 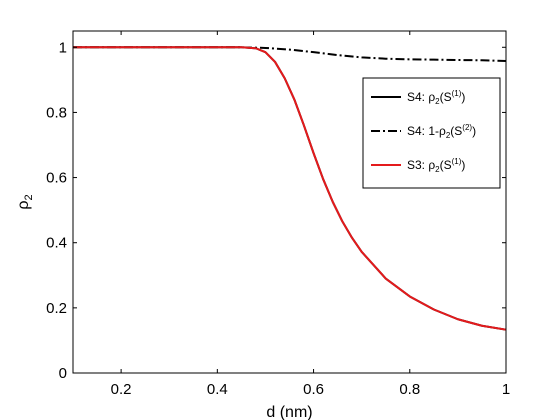 I want to click on y-axis-title-sub: 2, so click(x=29, y=197).